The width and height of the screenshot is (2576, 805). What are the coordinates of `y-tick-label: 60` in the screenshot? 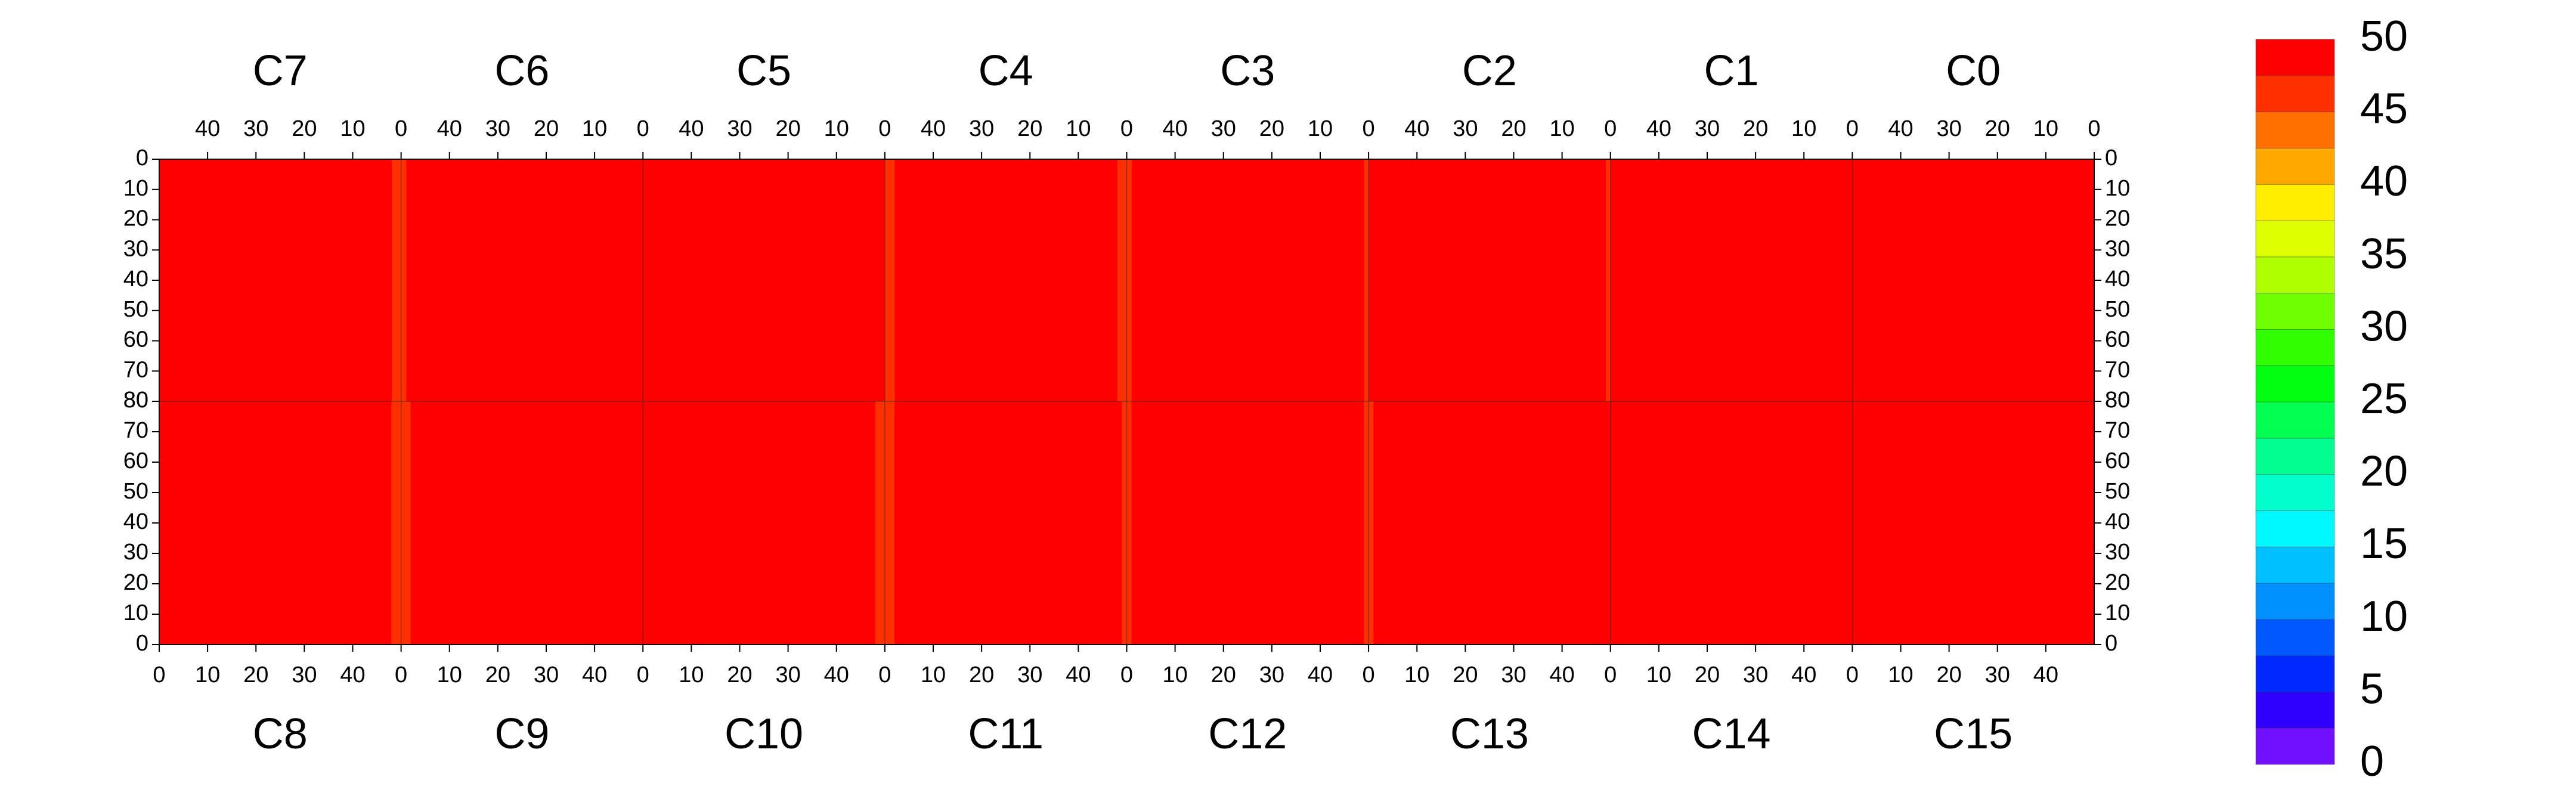 It's located at (135, 339).